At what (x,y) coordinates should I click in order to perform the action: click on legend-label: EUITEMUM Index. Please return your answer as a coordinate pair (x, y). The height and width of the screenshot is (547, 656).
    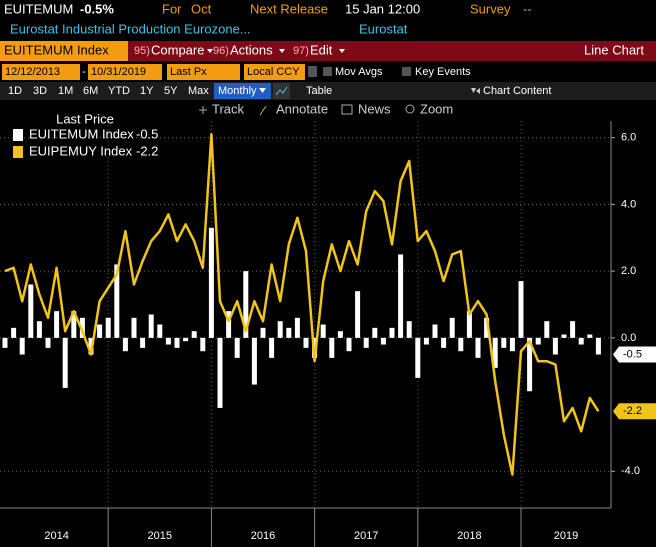
    Looking at the image, I should click on (81, 133).